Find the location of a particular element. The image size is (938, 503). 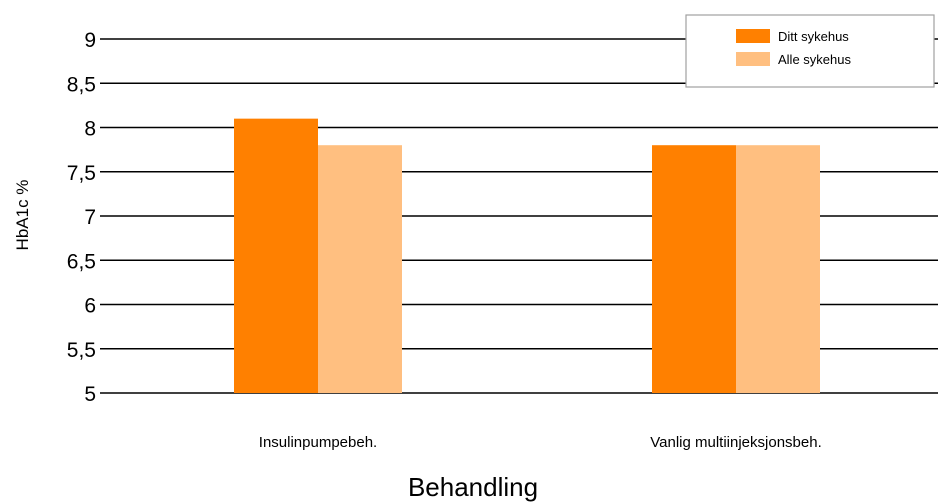

x-category-label: Vanlig multiinjeksjonsbeh. is located at coordinates (735, 442).